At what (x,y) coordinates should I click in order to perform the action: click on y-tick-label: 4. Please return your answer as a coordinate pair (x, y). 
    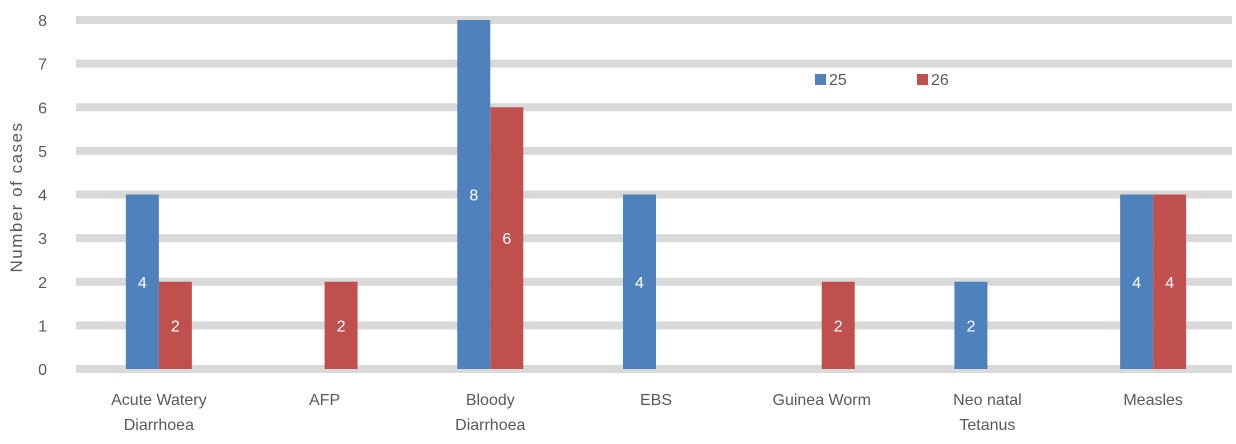
    Looking at the image, I should click on (42, 196).